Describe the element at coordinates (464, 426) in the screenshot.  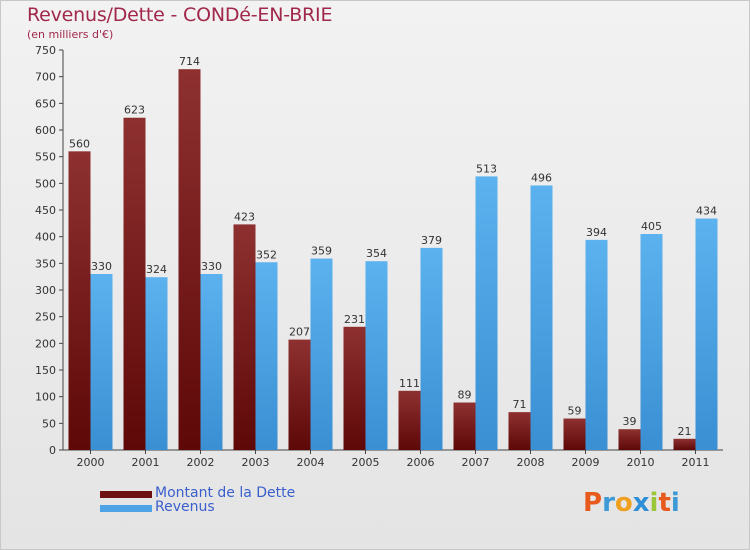
I see `bar-dette-2007` at that location.